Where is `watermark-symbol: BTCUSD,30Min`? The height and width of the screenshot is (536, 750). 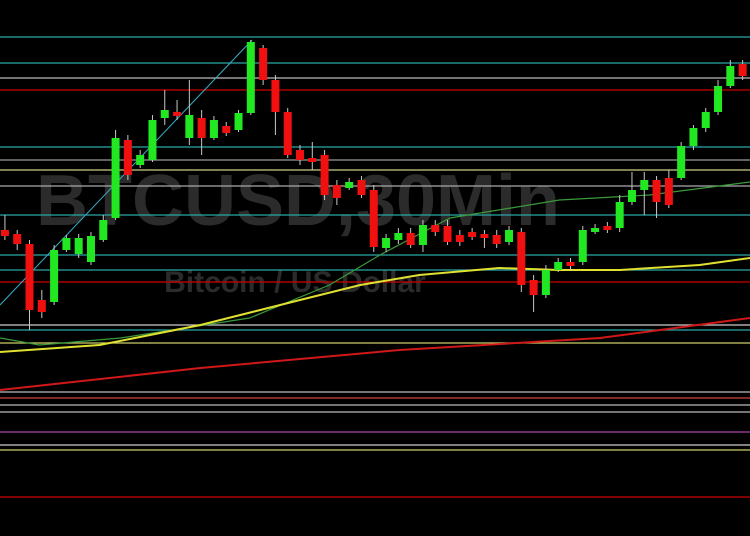
watermark-symbol: BTCUSD,30Min is located at coordinates (298, 201).